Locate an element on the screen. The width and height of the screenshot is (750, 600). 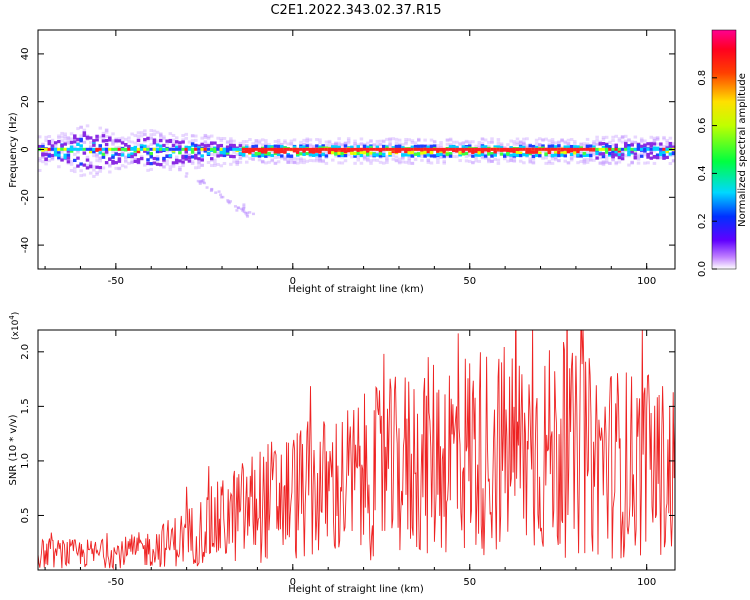
snr-multiplier-base: (x10 is located at coordinates (16, 329).